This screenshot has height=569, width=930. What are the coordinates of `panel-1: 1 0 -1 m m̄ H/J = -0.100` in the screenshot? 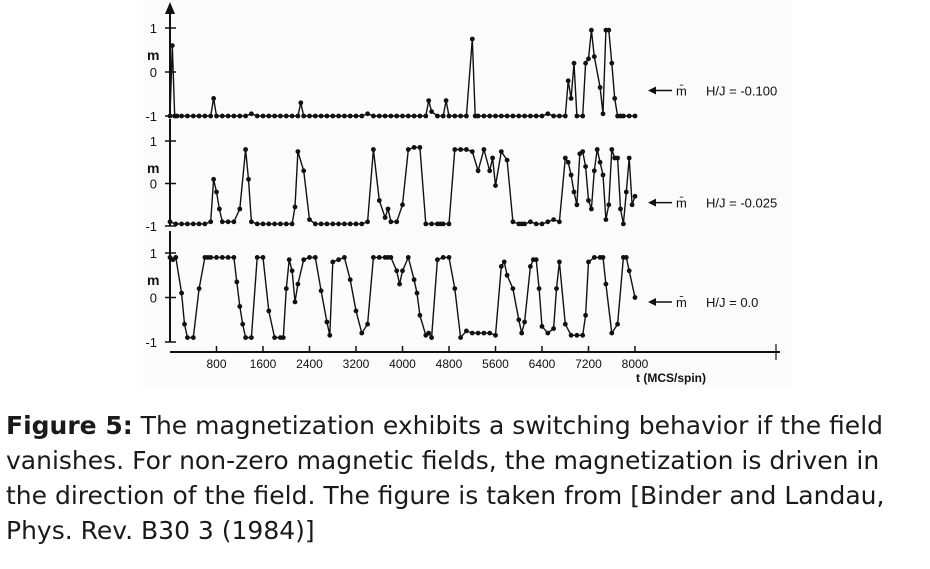 It's located at (461, 63).